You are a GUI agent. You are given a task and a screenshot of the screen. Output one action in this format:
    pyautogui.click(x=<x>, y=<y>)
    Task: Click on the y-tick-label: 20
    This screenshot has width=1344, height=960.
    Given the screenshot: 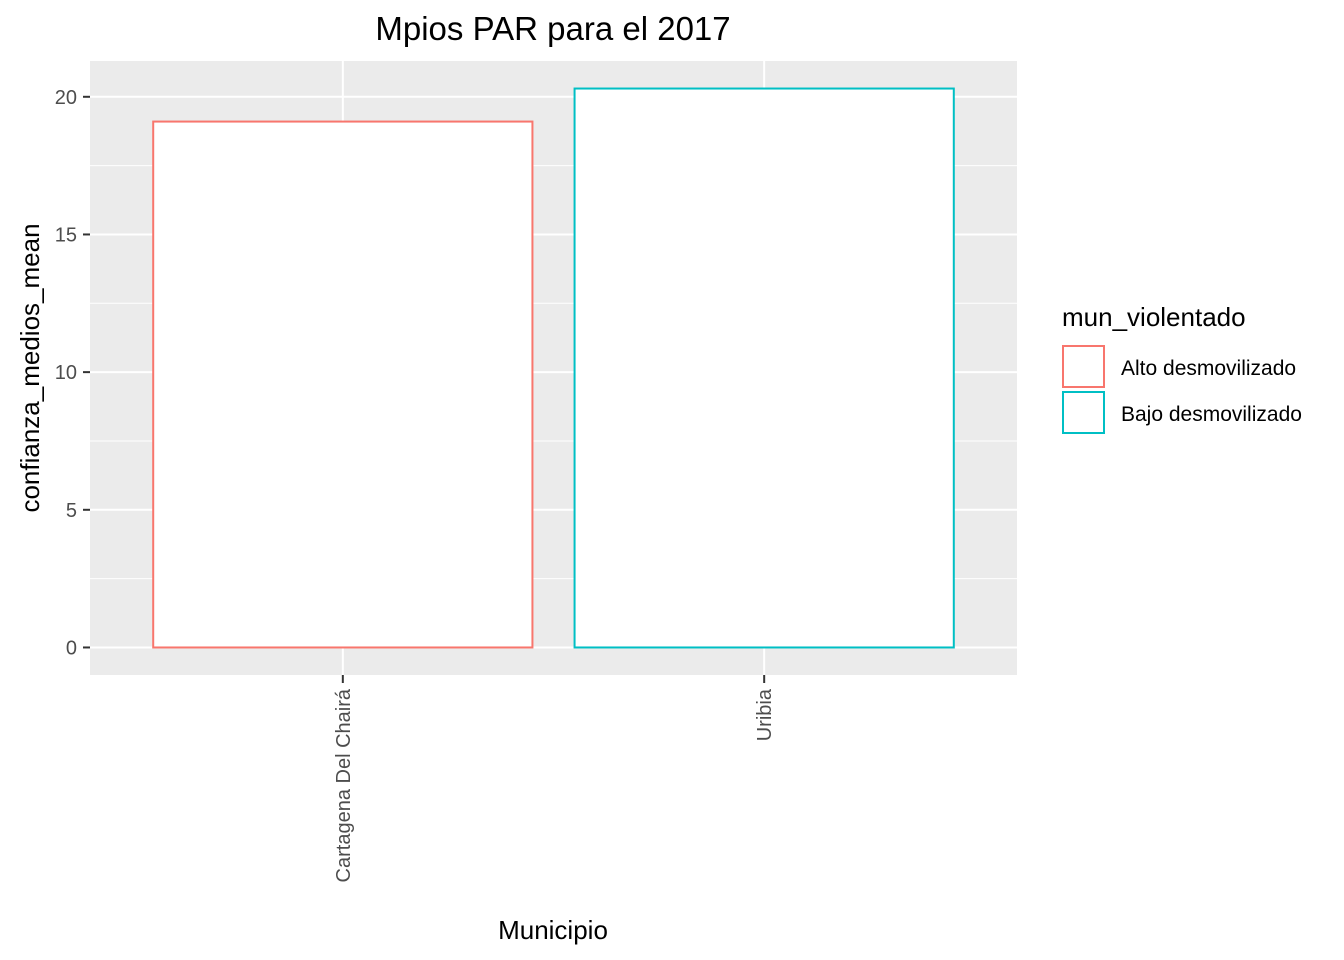 What is the action you would take?
    pyautogui.click(x=66, y=98)
    